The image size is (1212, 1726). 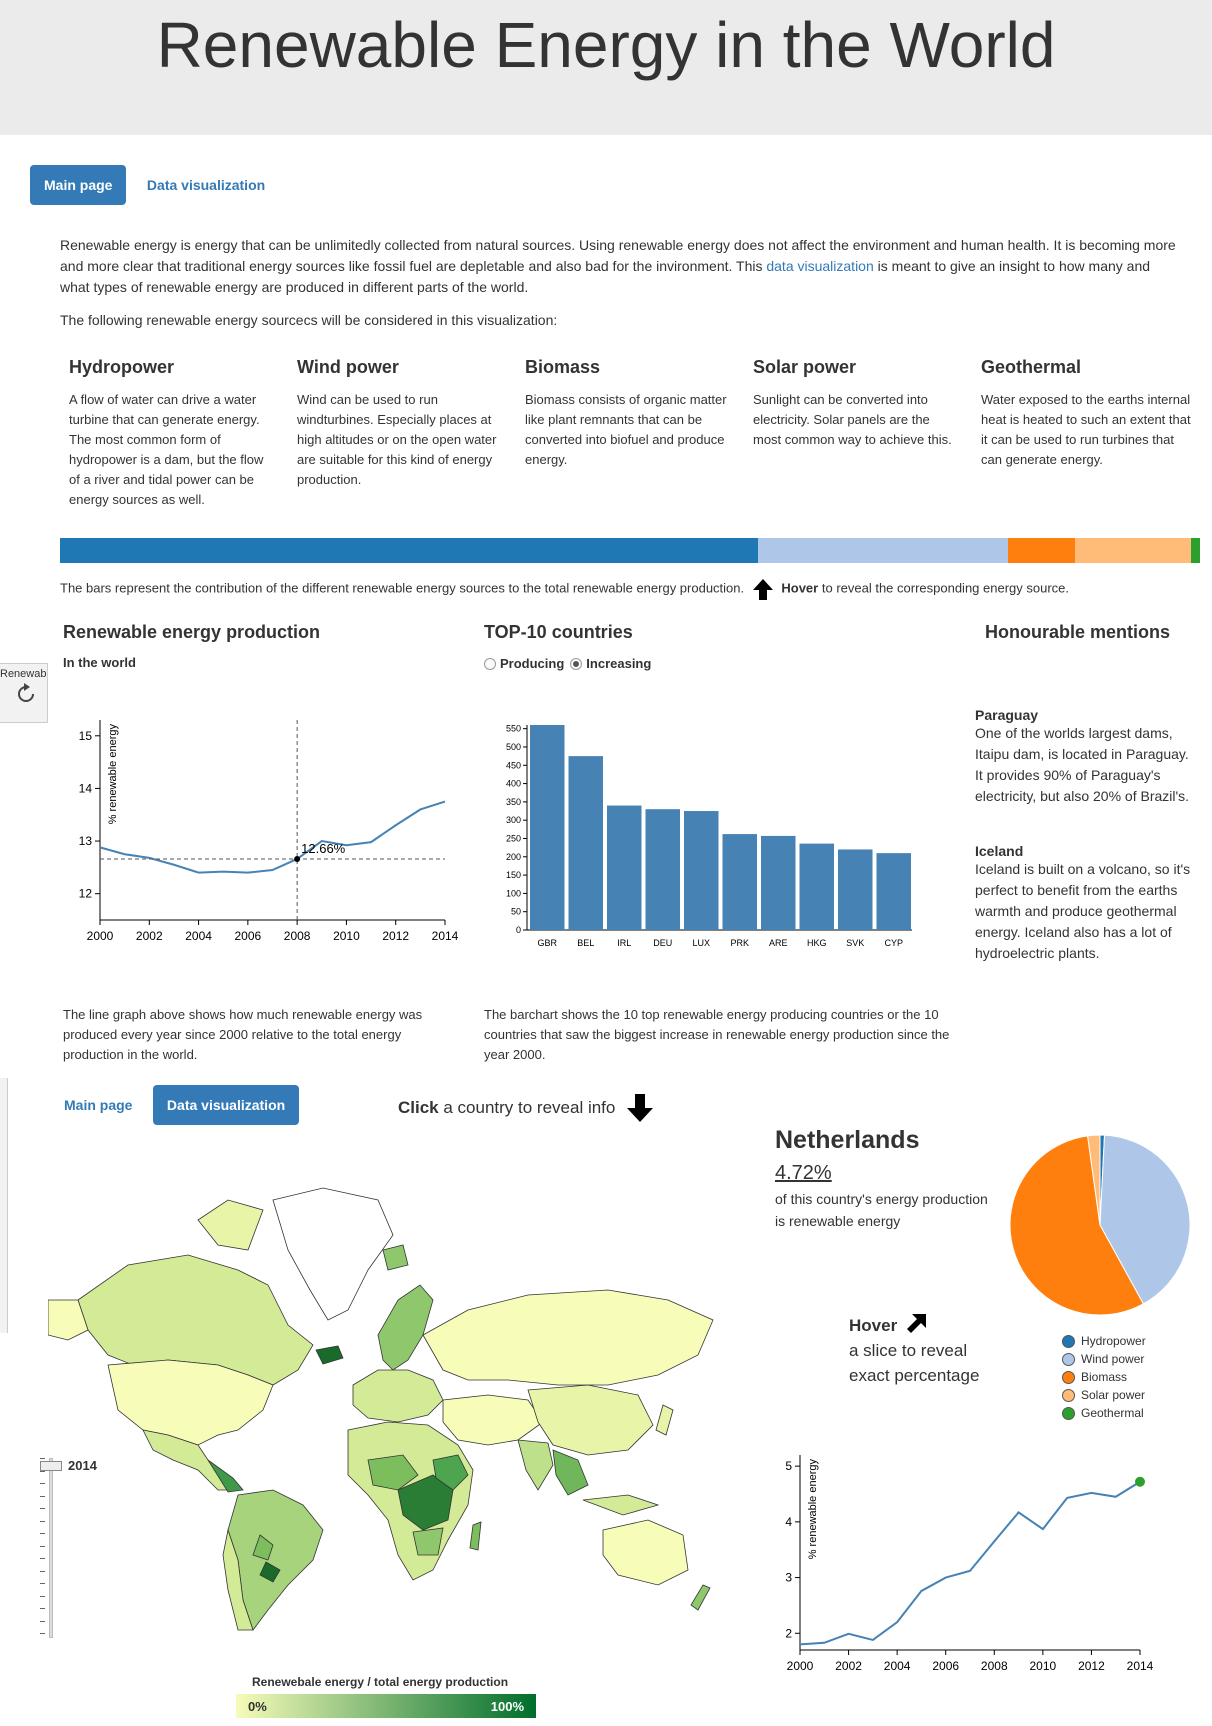 What do you see at coordinates (270, 1572) in the screenshot?
I see `country-paraguay` at bounding box center [270, 1572].